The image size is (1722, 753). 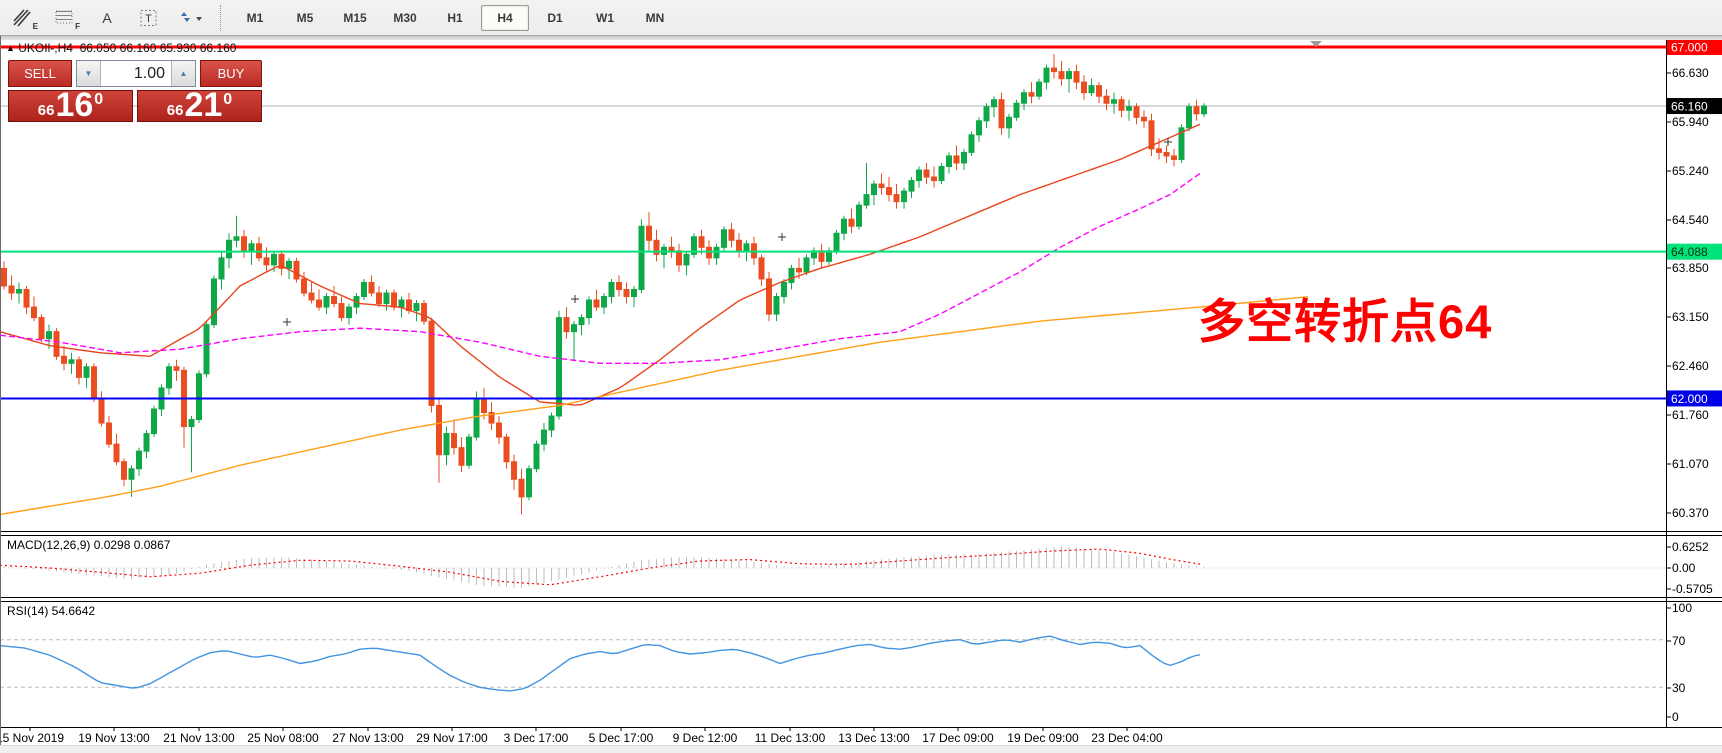 What do you see at coordinates (99, 99) in the screenshot?
I see `sell-price-point: 0` at bounding box center [99, 99].